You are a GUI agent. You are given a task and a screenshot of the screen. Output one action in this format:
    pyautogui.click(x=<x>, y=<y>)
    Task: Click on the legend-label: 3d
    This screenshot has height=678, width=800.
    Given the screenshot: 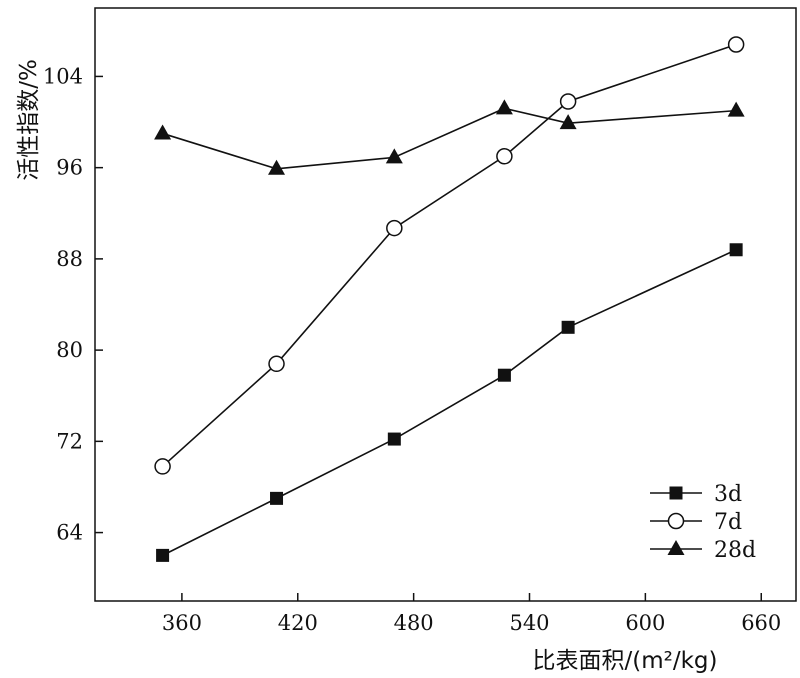 What is the action you would take?
    pyautogui.click(x=728, y=494)
    